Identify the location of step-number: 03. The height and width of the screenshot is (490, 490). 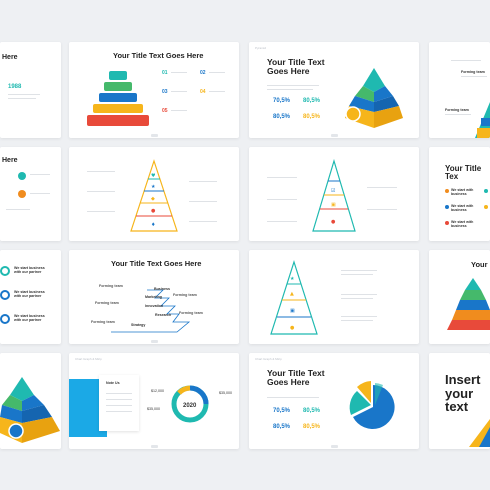
(165, 92).